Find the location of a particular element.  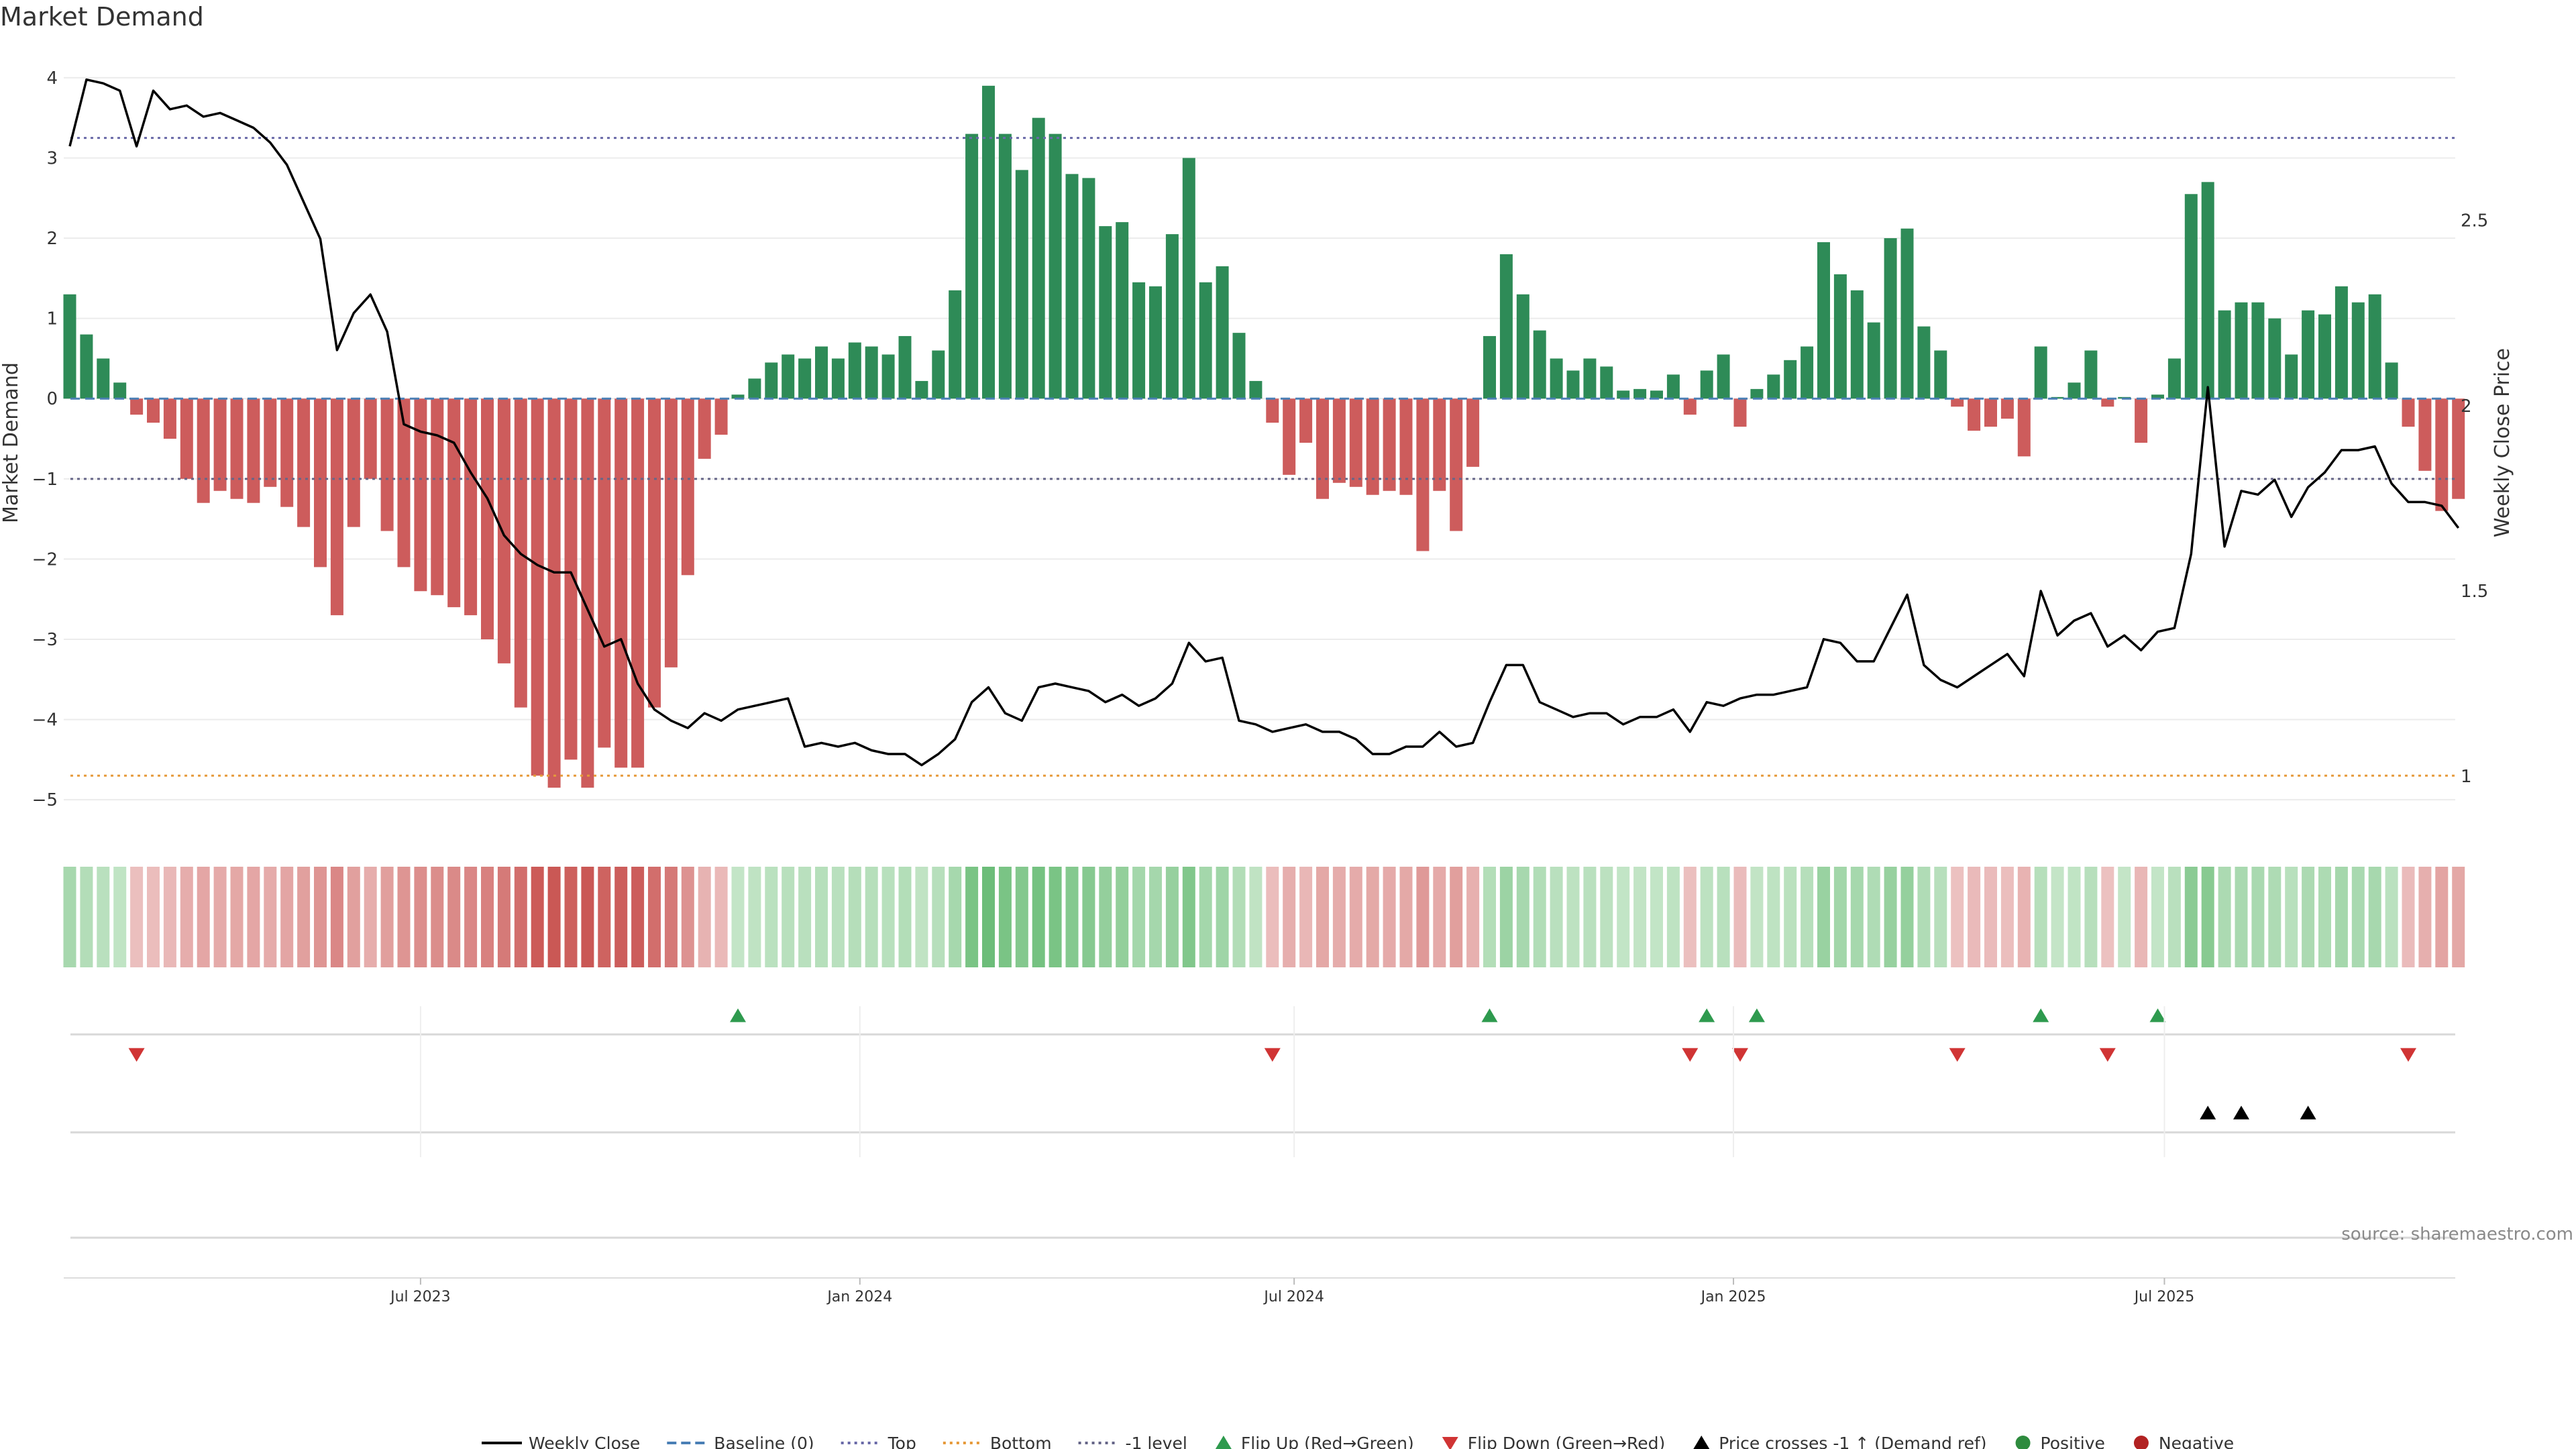

legend-label: Negative is located at coordinates (2196, 1441).